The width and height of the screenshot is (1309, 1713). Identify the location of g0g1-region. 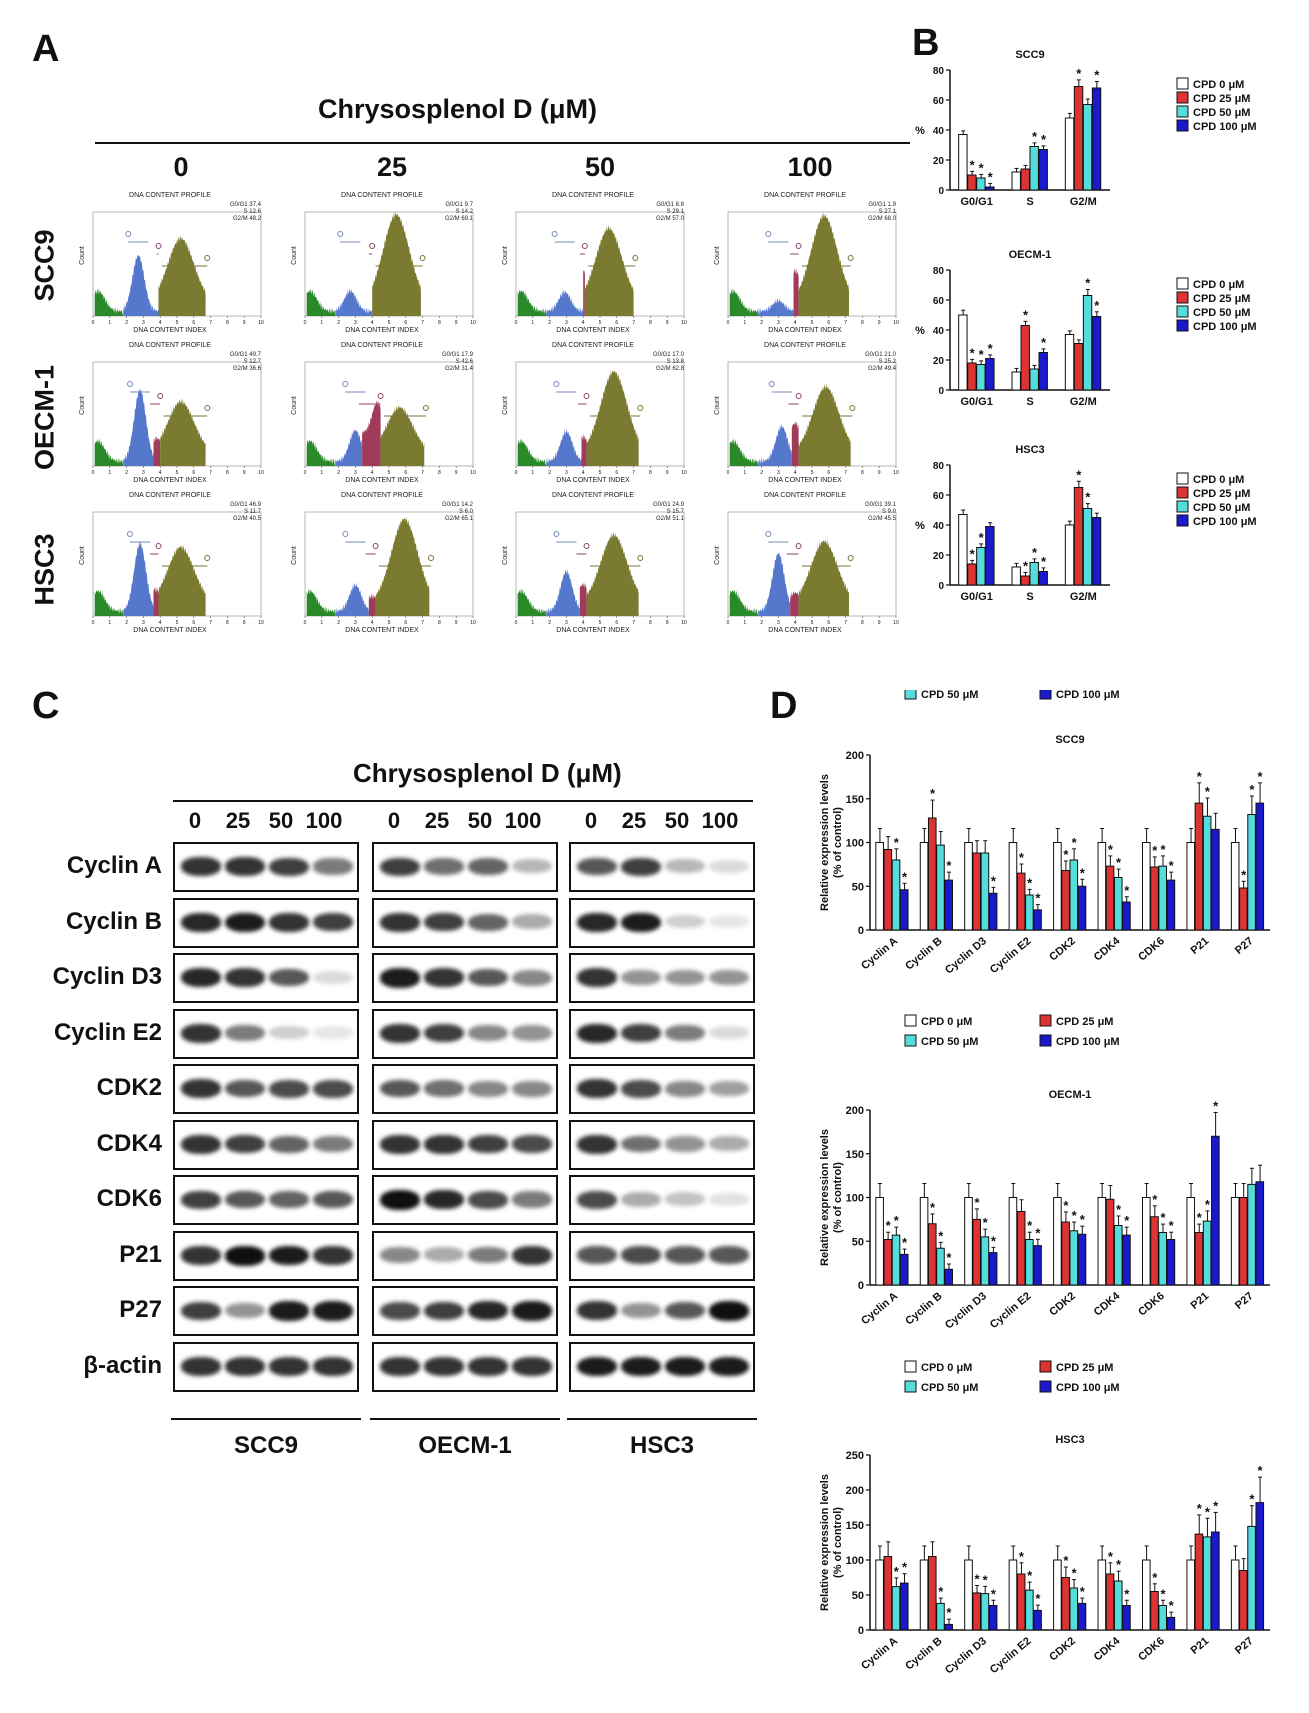
(775, 444).